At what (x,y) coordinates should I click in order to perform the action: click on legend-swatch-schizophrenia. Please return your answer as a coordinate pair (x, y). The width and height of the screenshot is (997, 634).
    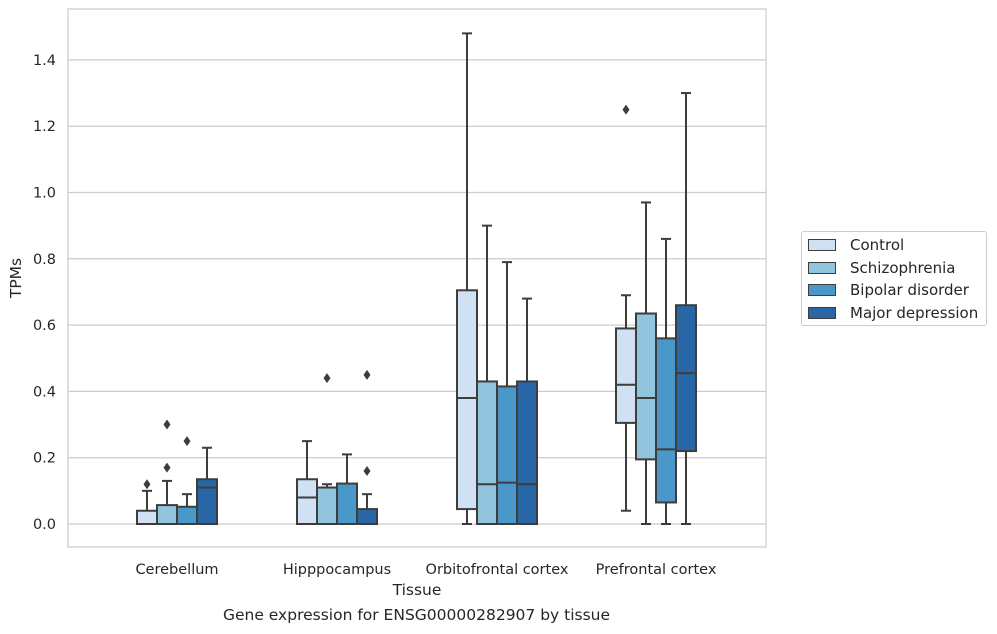
    Looking at the image, I should click on (822, 268).